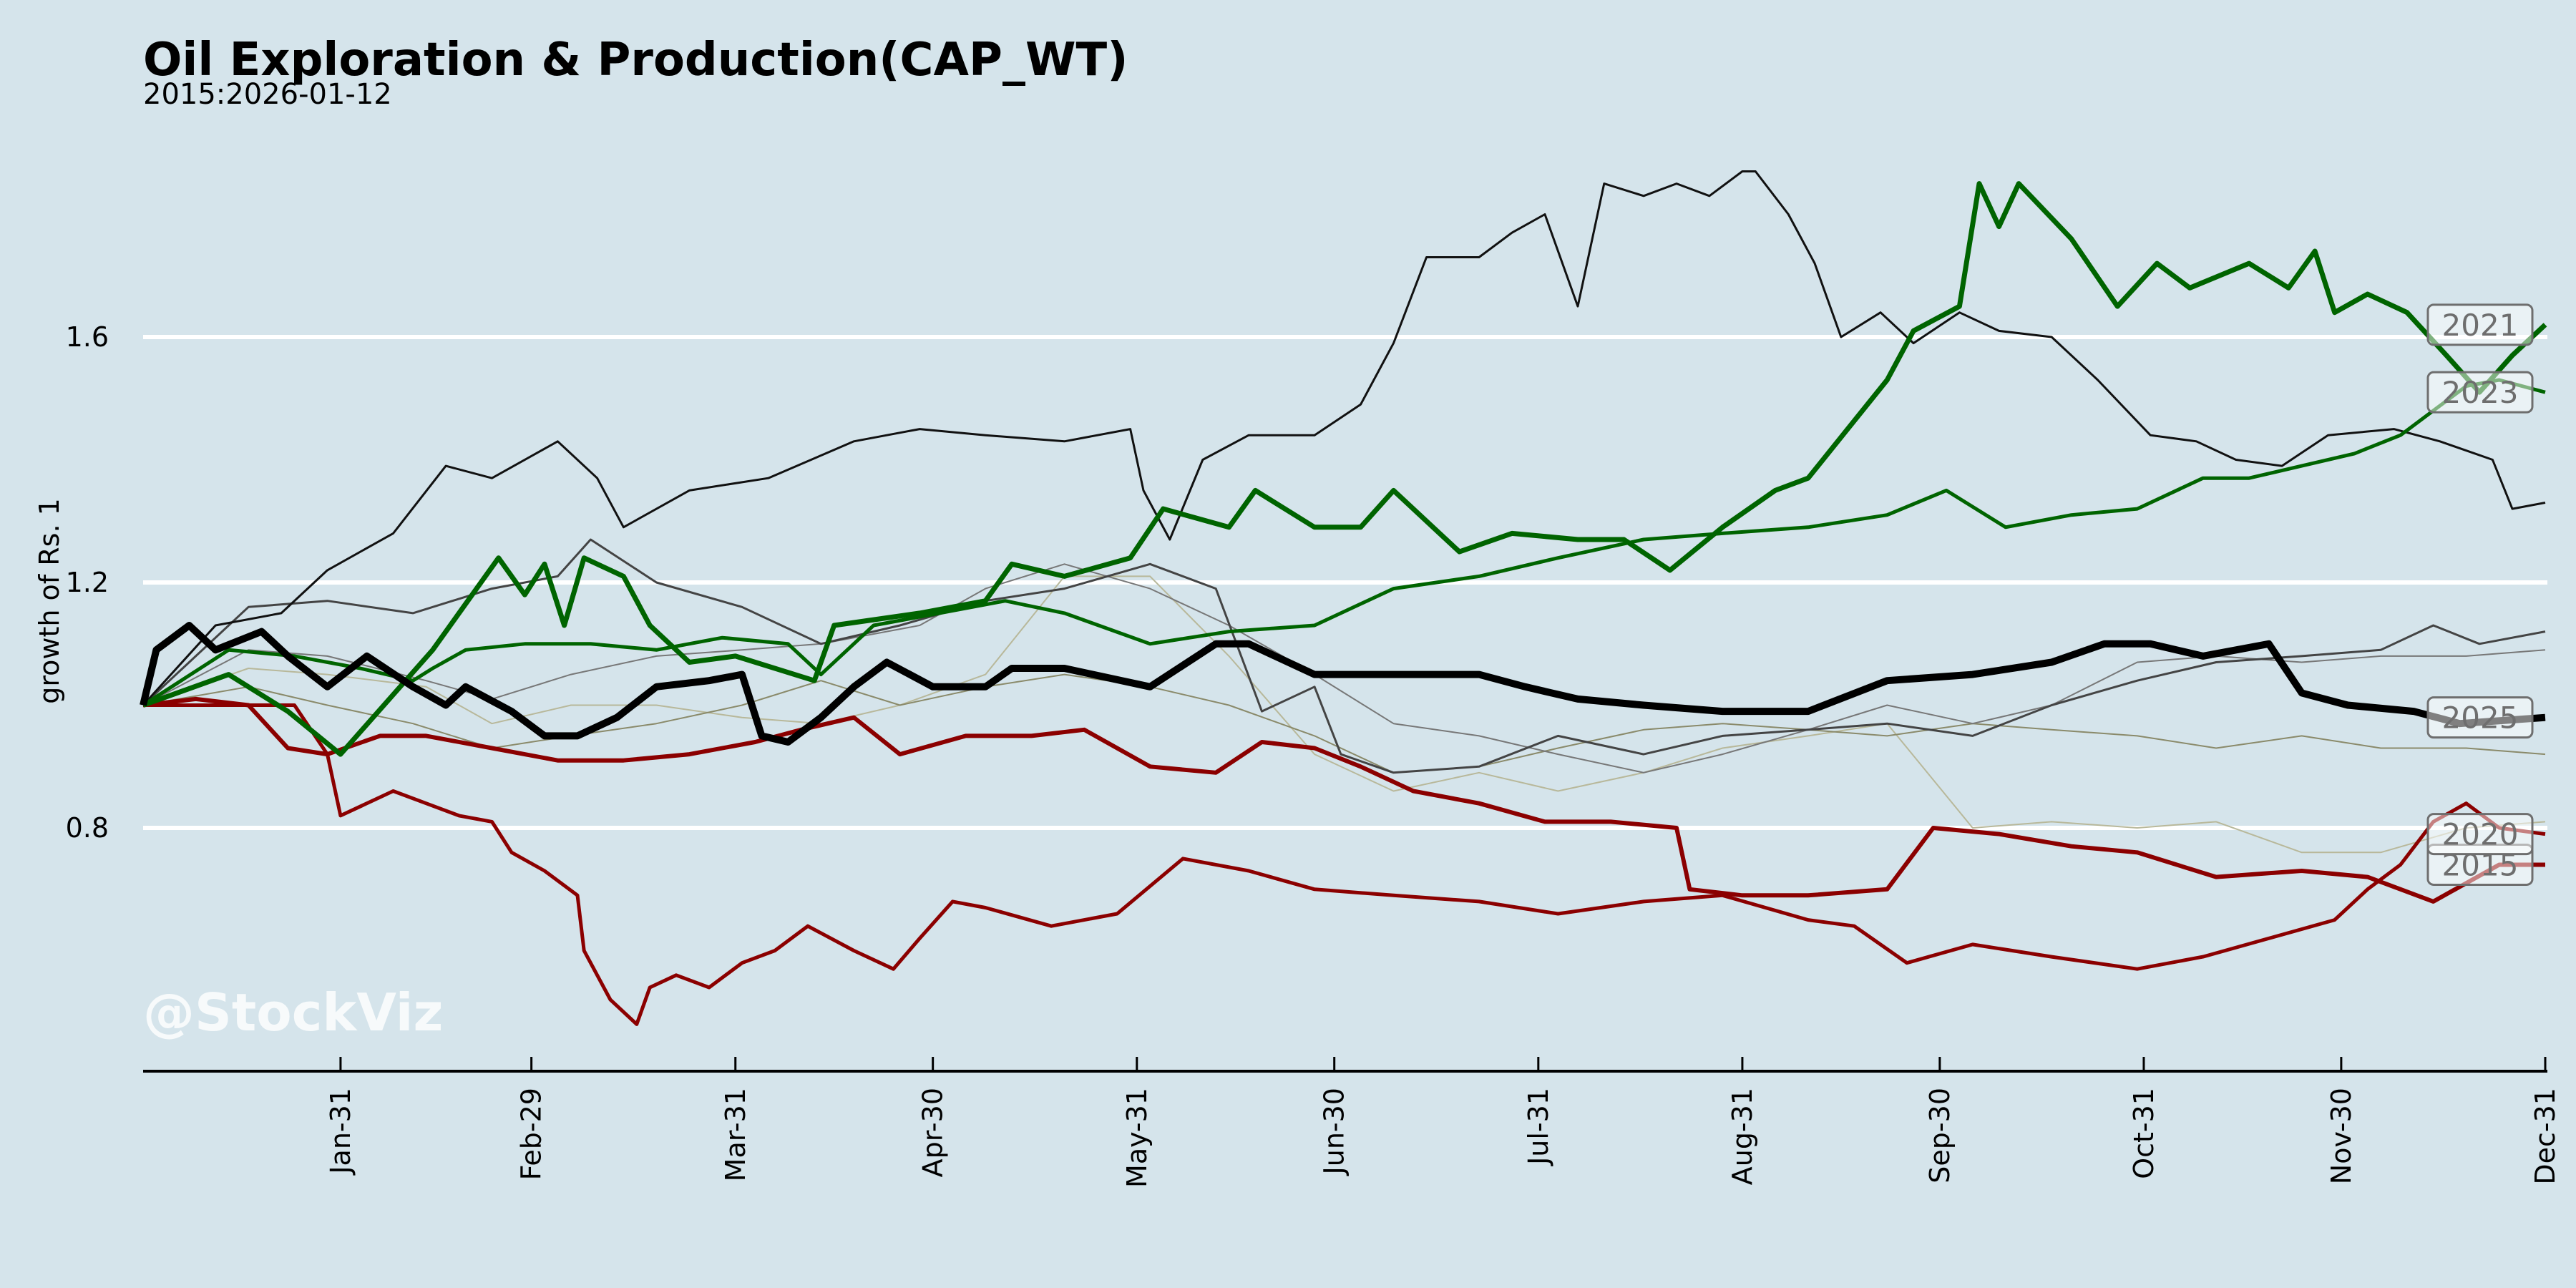 The width and height of the screenshot is (2576, 1288). I want to click on y-ticks: 0.8 1.2 1.6, so click(87, 582).